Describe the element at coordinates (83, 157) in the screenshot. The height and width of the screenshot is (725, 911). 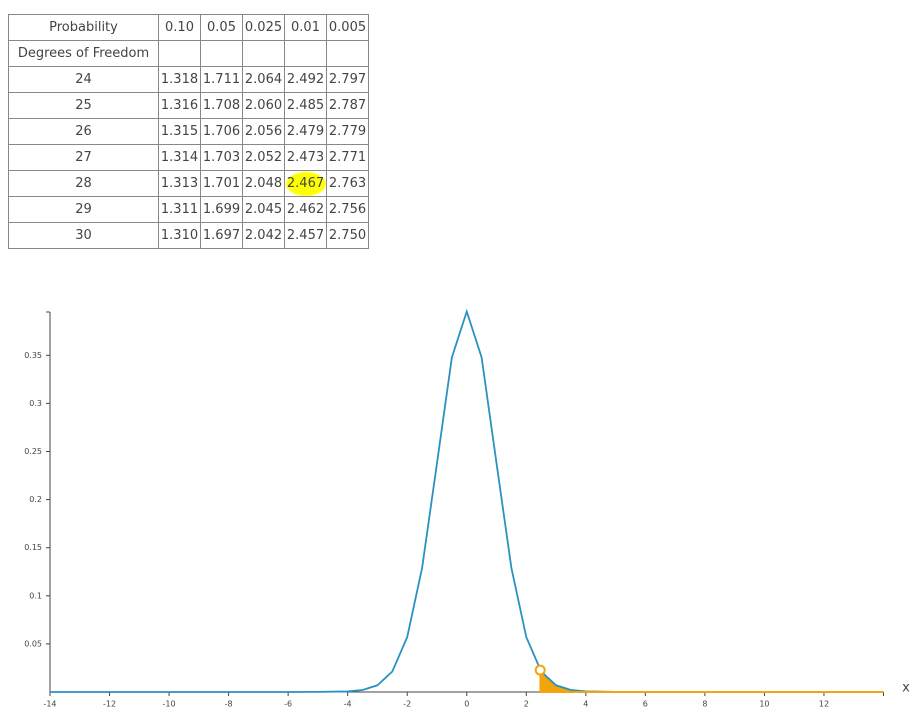
I see `table-cell: 27` at that location.